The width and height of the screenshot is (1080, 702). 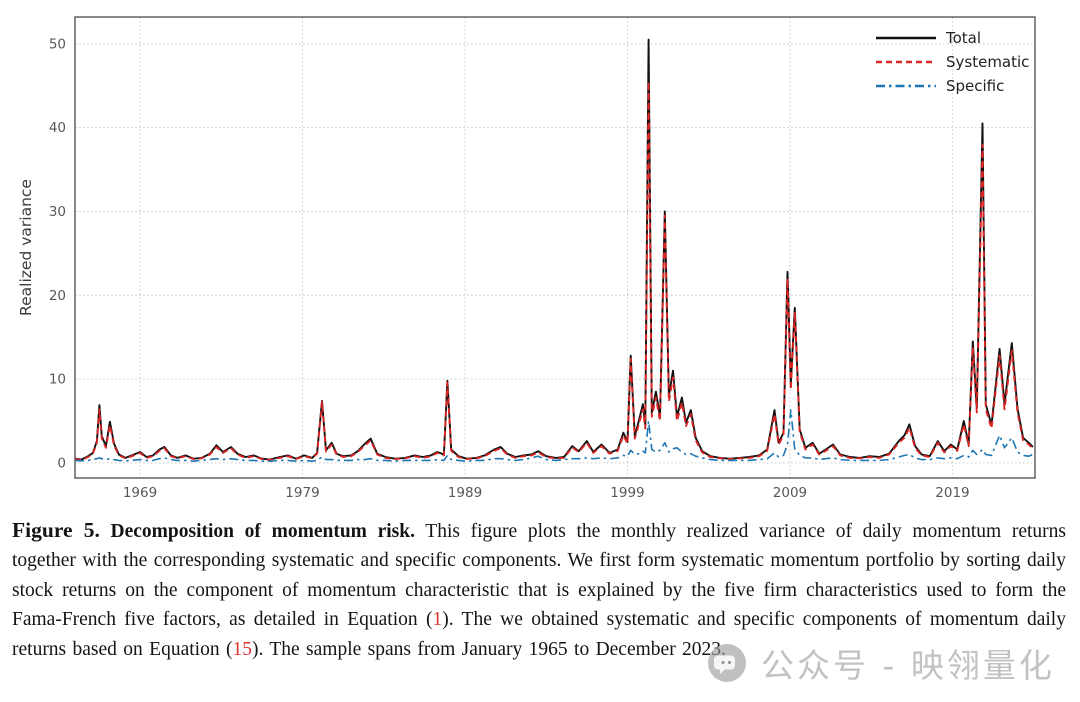 What do you see at coordinates (57, 296) in the screenshot?
I see `y-axis-tick-label: 20` at bounding box center [57, 296].